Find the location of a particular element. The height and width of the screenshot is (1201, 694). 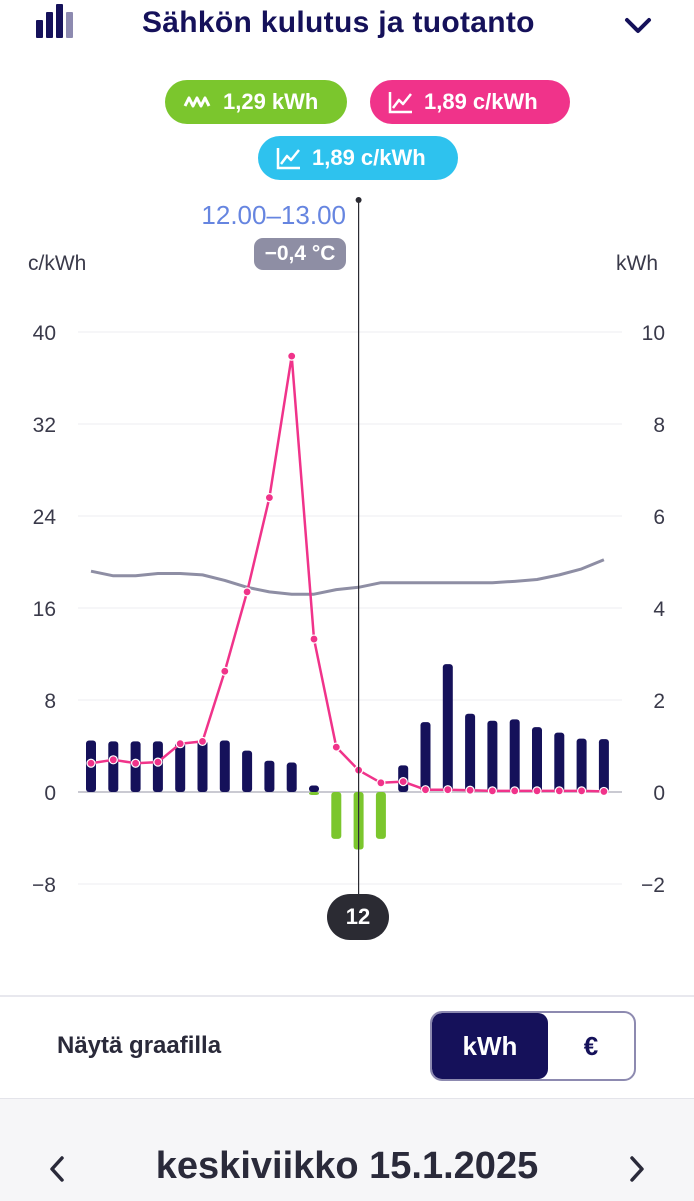

unit-toggle: kWh € is located at coordinates (533, 1046).